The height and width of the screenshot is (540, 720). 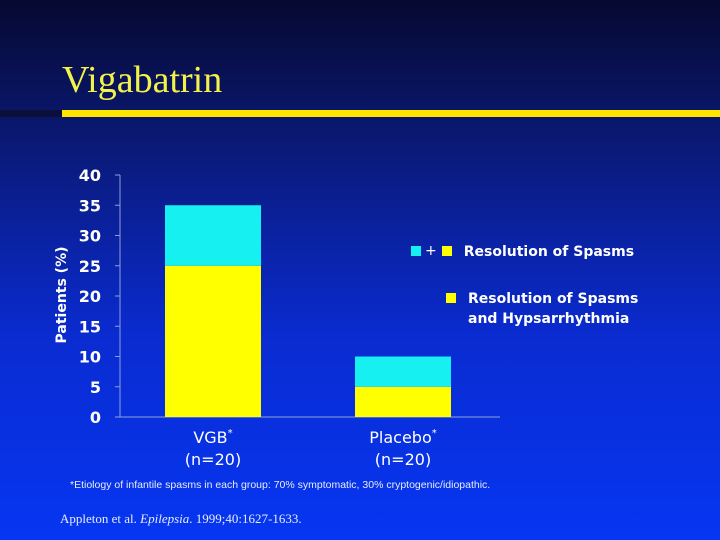 What do you see at coordinates (553, 299) in the screenshot?
I see `legend-label-line1: Resolution of Spasms` at bounding box center [553, 299].